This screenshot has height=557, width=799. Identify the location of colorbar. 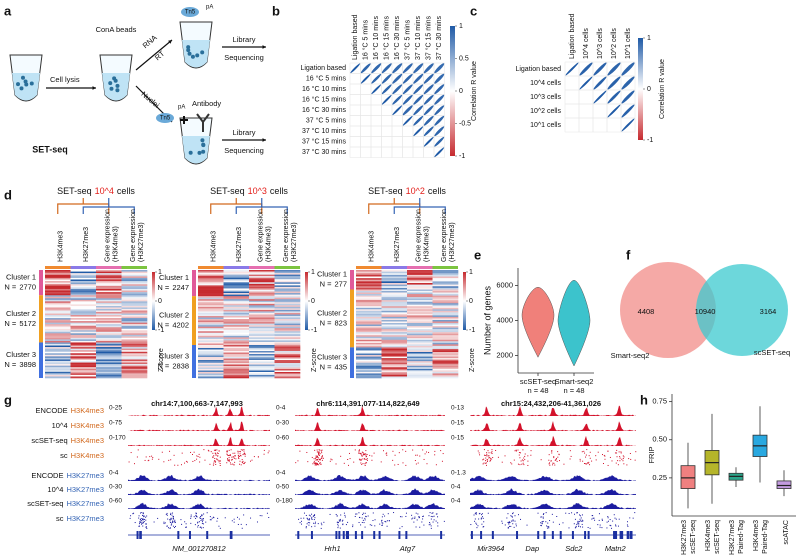
(153, 301).